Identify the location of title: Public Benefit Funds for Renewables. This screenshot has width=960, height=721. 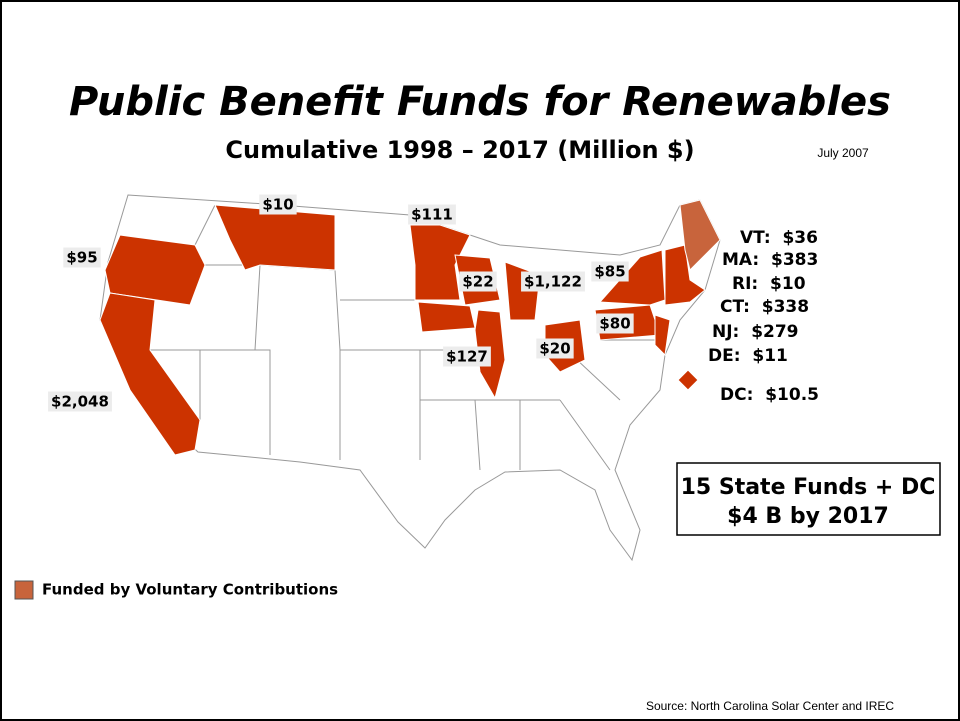
(480, 102).